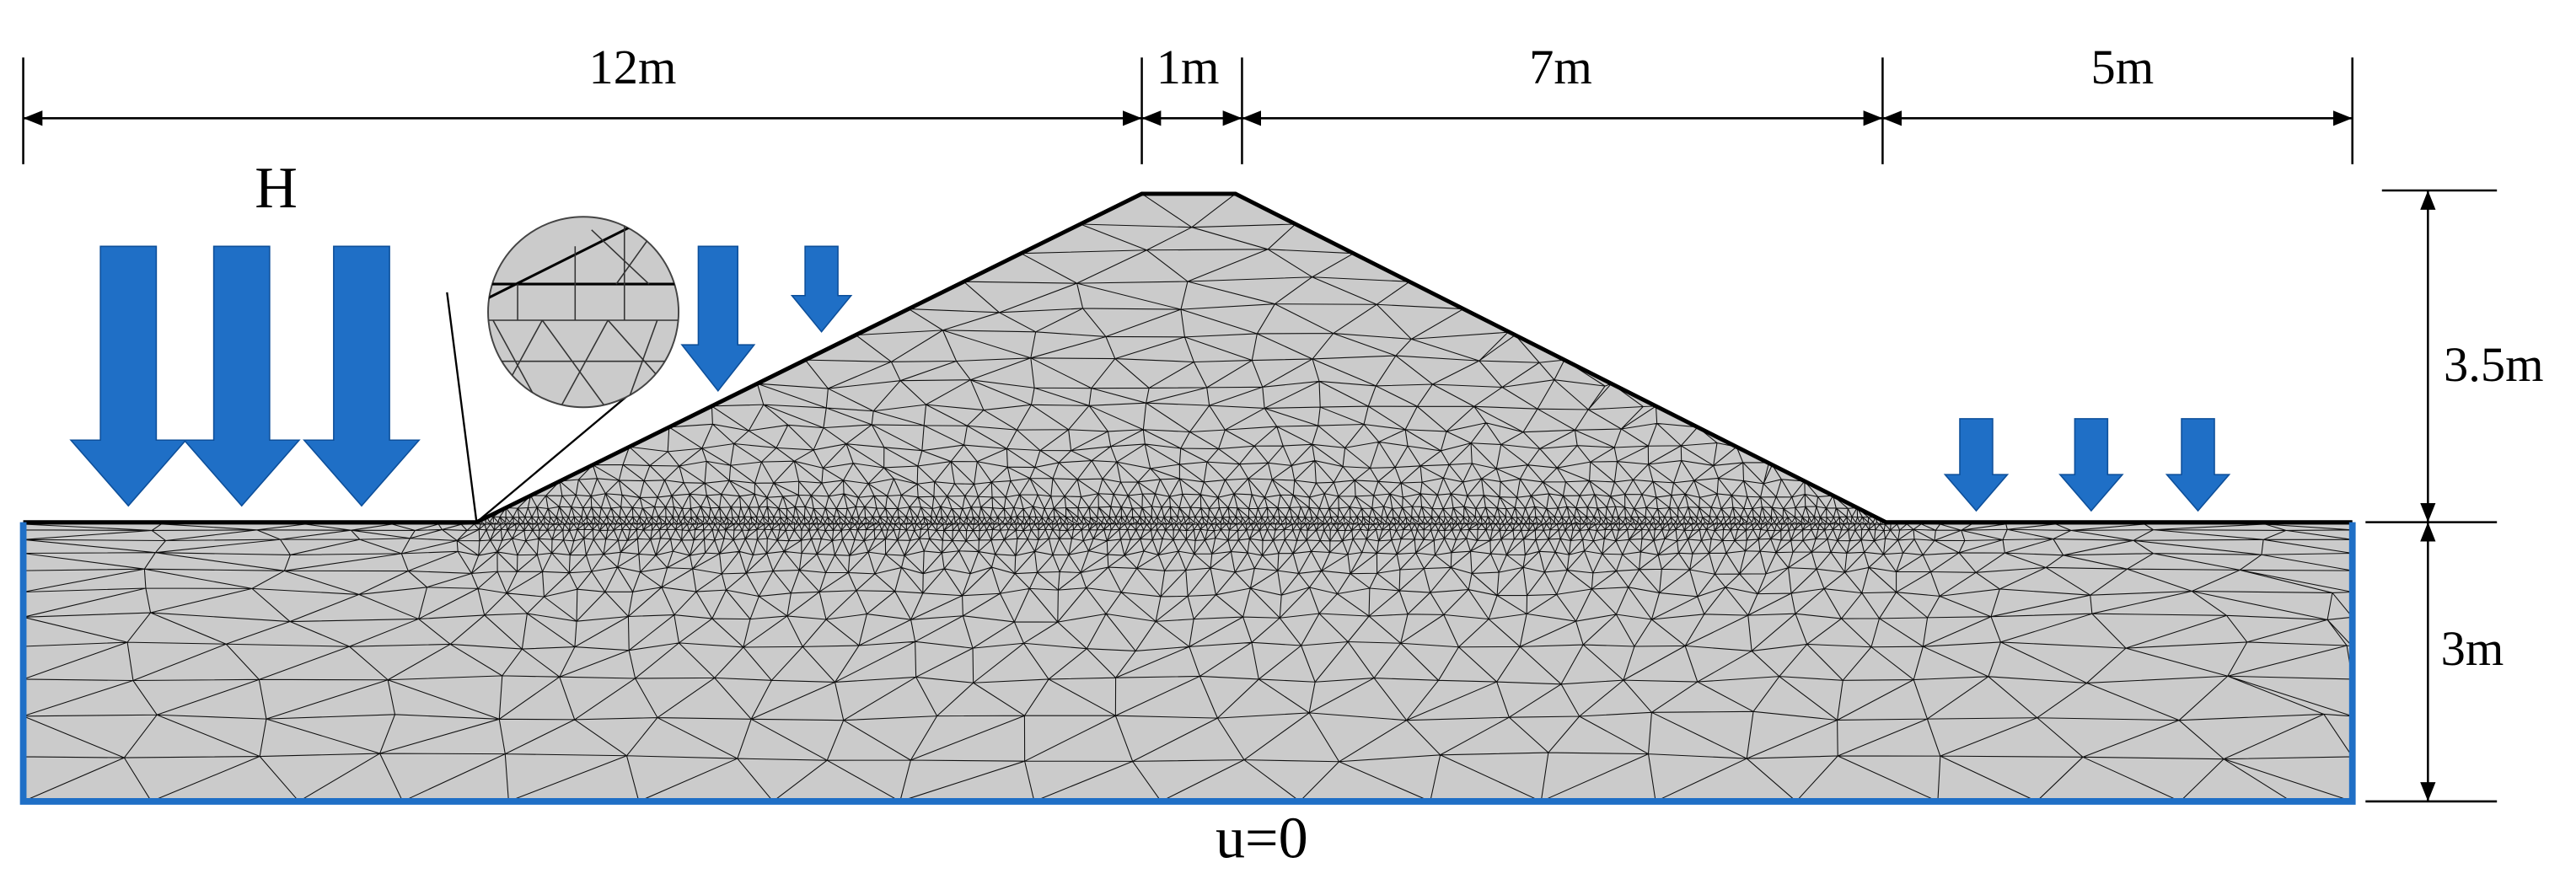 The image size is (2576, 895). Describe the element at coordinates (1188, 67) in the screenshot. I see `dim-label: 1m` at that location.